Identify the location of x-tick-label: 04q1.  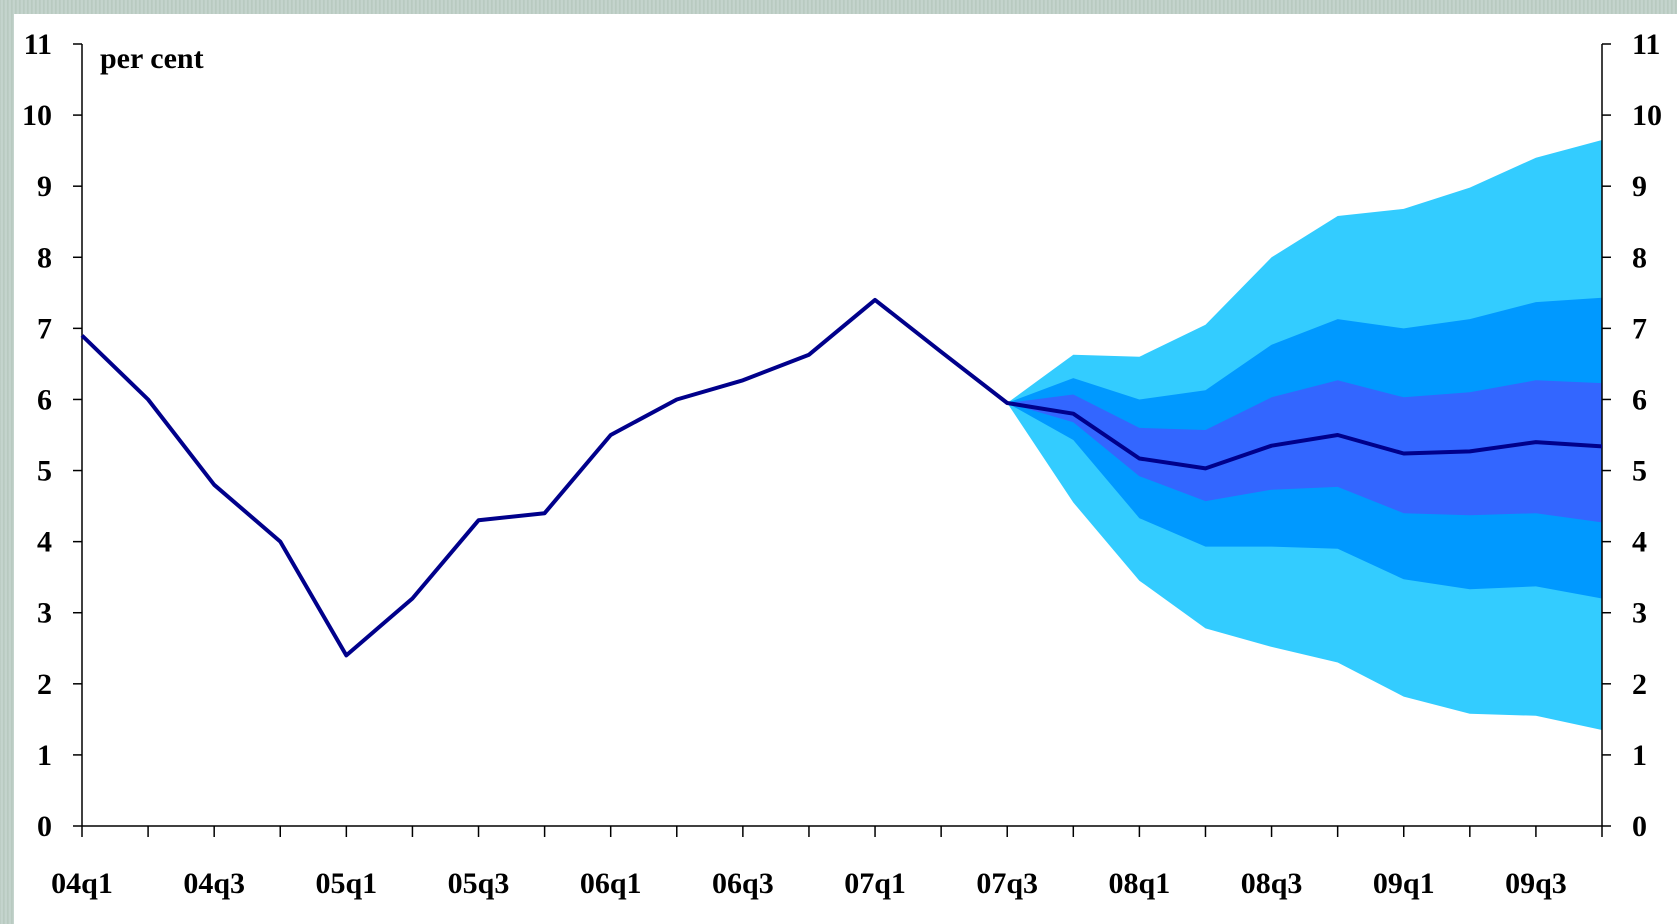
(82, 883).